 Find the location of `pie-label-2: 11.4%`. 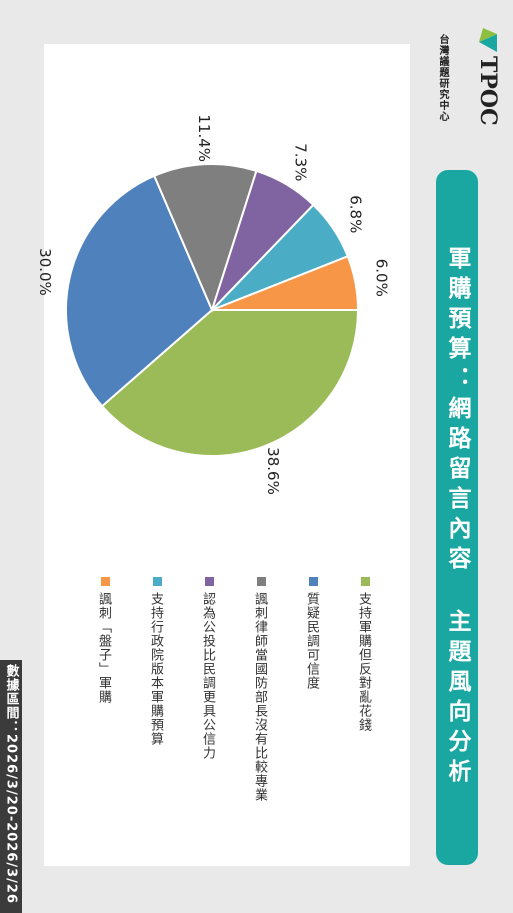

pie-label-2: 11.4% is located at coordinates (204, 138).